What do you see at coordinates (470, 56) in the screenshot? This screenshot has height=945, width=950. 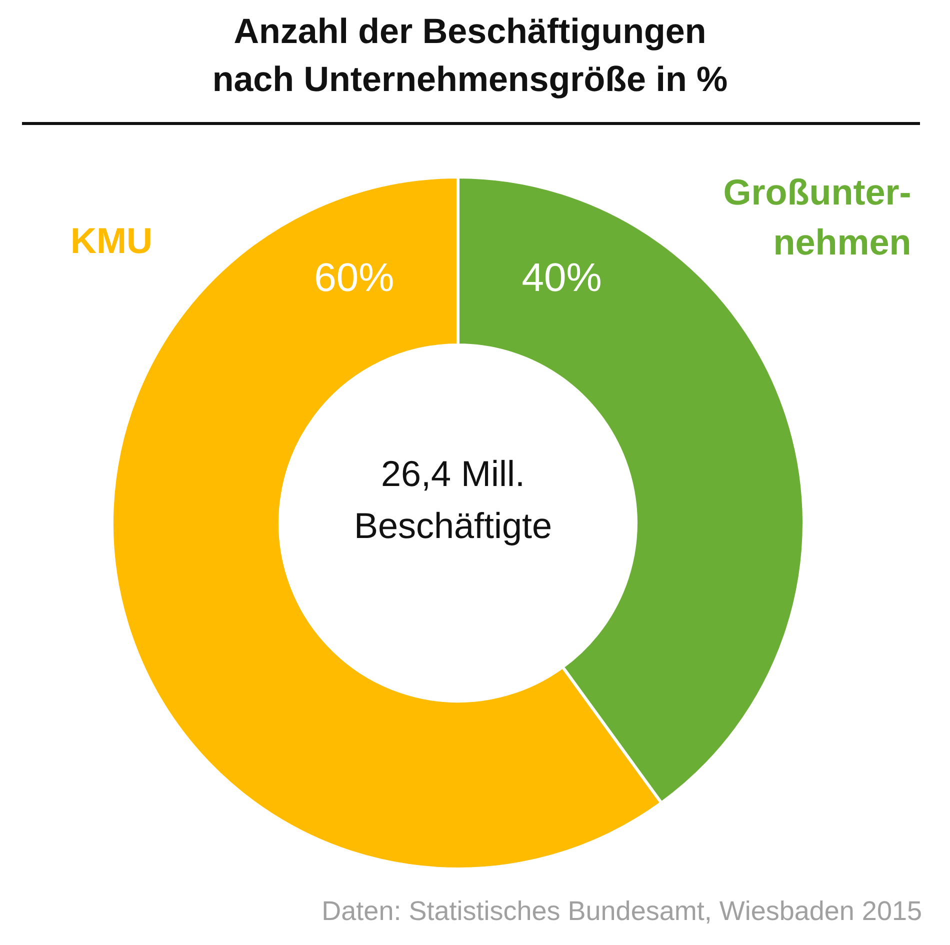 I see `chart-title: Anzahl der Beschäftigungen nach Unternehmensgröße in %` at bounding box center [470, 56].